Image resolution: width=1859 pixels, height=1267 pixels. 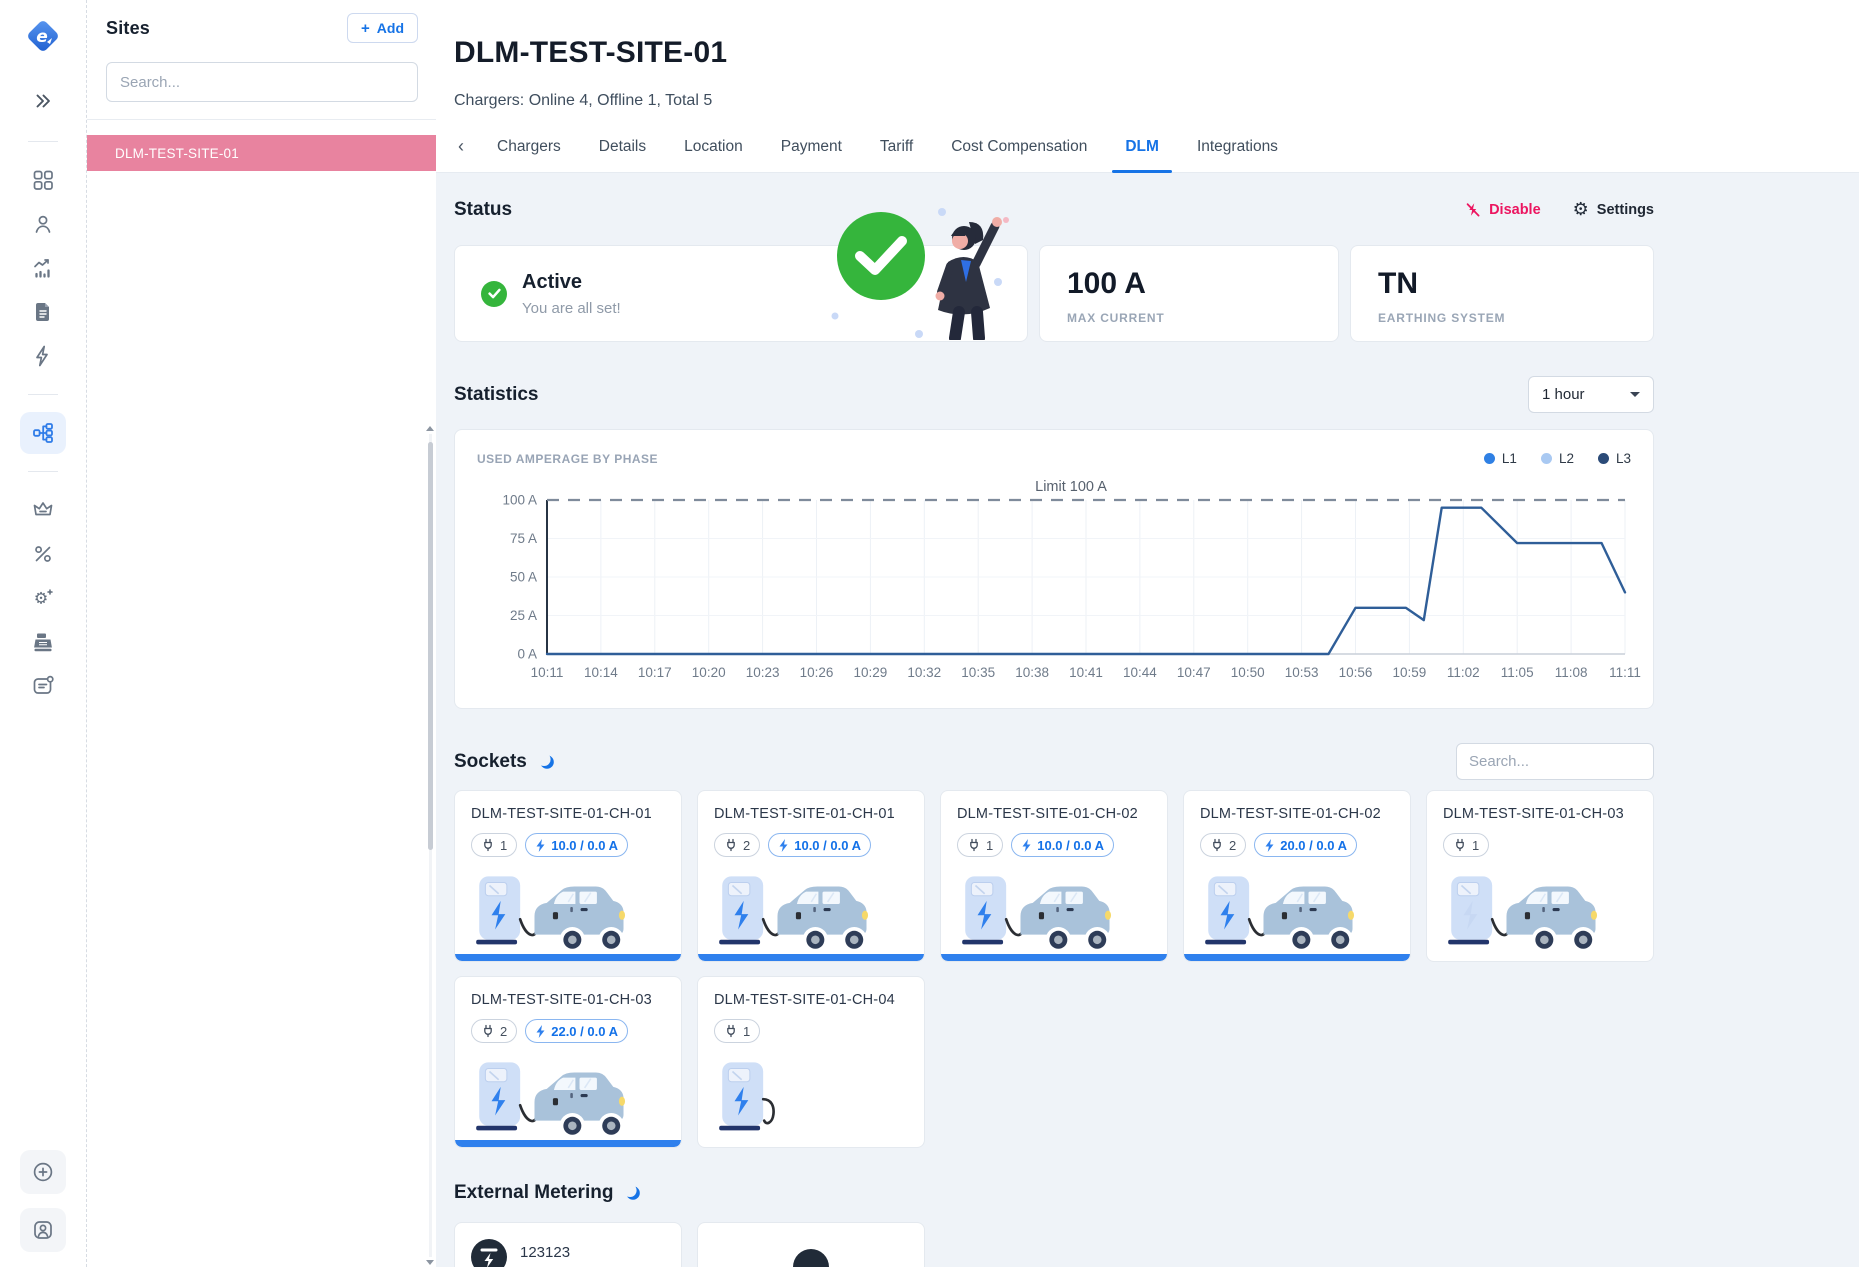 What do you see at coordinates (924, 672) in the screenshot?
I see `svg-text: 10:32` at bounding box center [924, 672].